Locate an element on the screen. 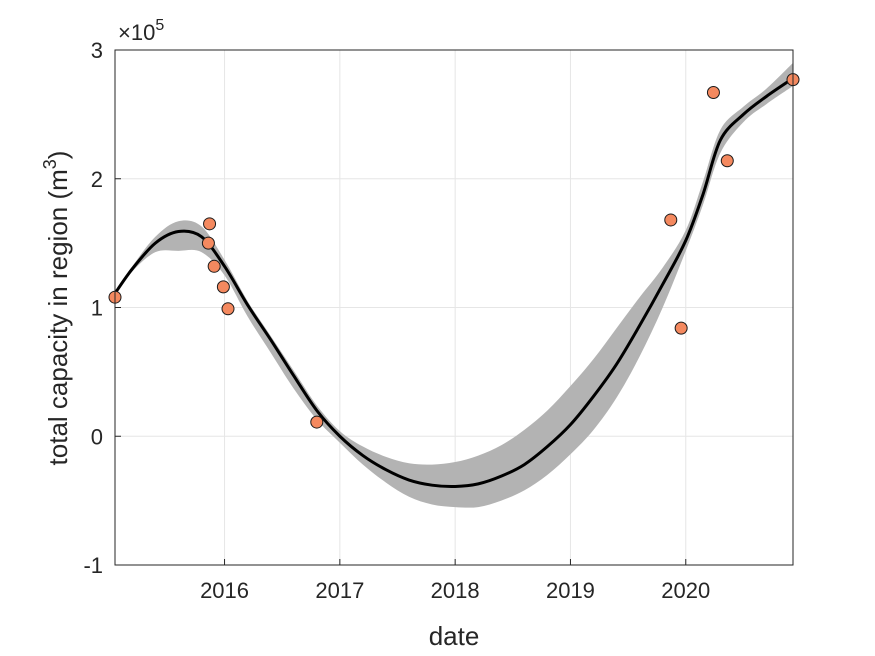 Image resolution: width=875 pixels, height=656 pixels. x-tick-label: 2018 is located at coordinates (455, 590).